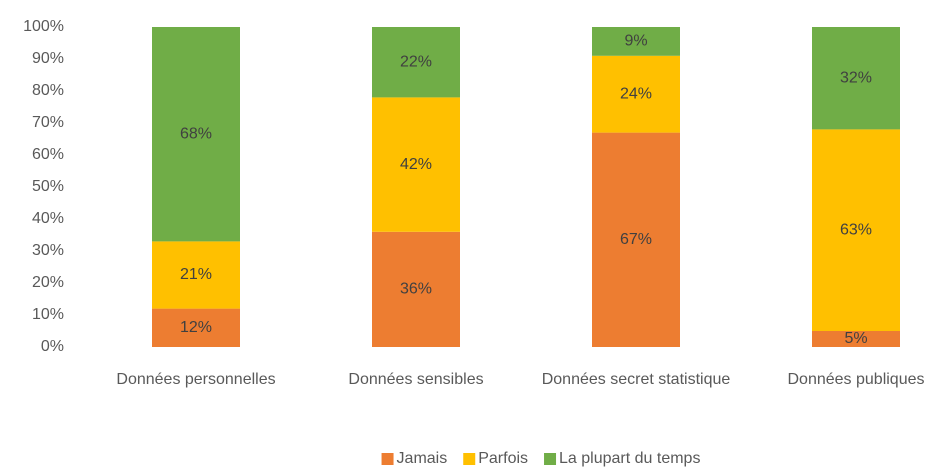  I want to click on y-tick-label: 60%, so click(48, 154).